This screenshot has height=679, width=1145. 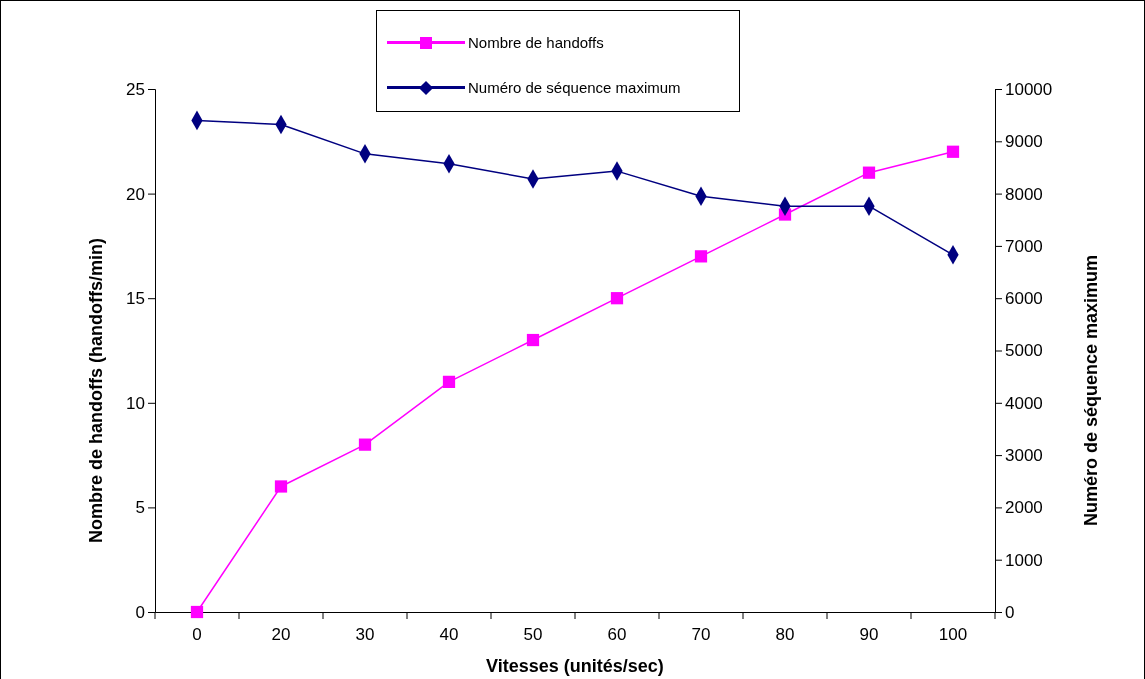 What do you see at coordinates (536, 42) in the screenshot?
I see `legend-label: Nombre de handoffs` at bounding box center [536, 42].